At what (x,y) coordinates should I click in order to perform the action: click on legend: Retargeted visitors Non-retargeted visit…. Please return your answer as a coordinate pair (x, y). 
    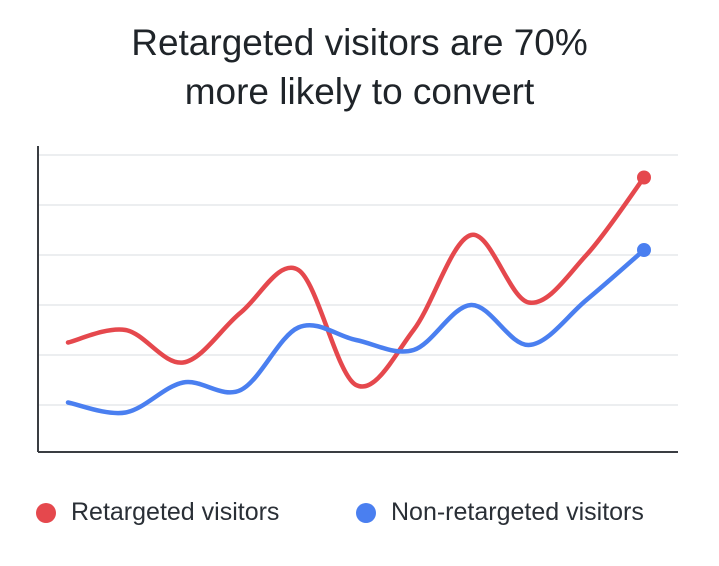
    Looking at the image, I should click on (359, 516).